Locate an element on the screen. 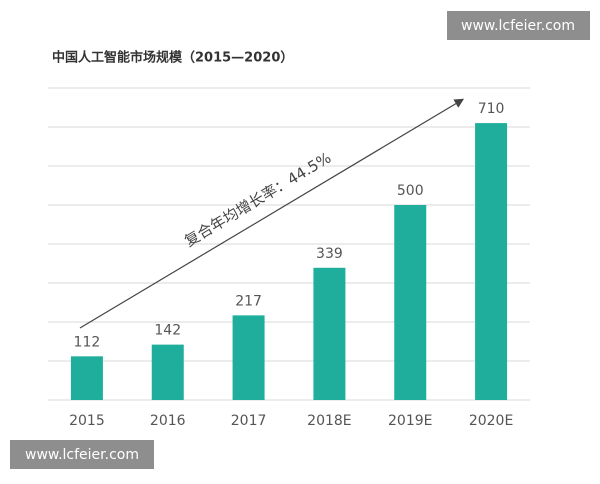 The image size is (600, 484). value-label: 710 is located at coordinates (491, 109).